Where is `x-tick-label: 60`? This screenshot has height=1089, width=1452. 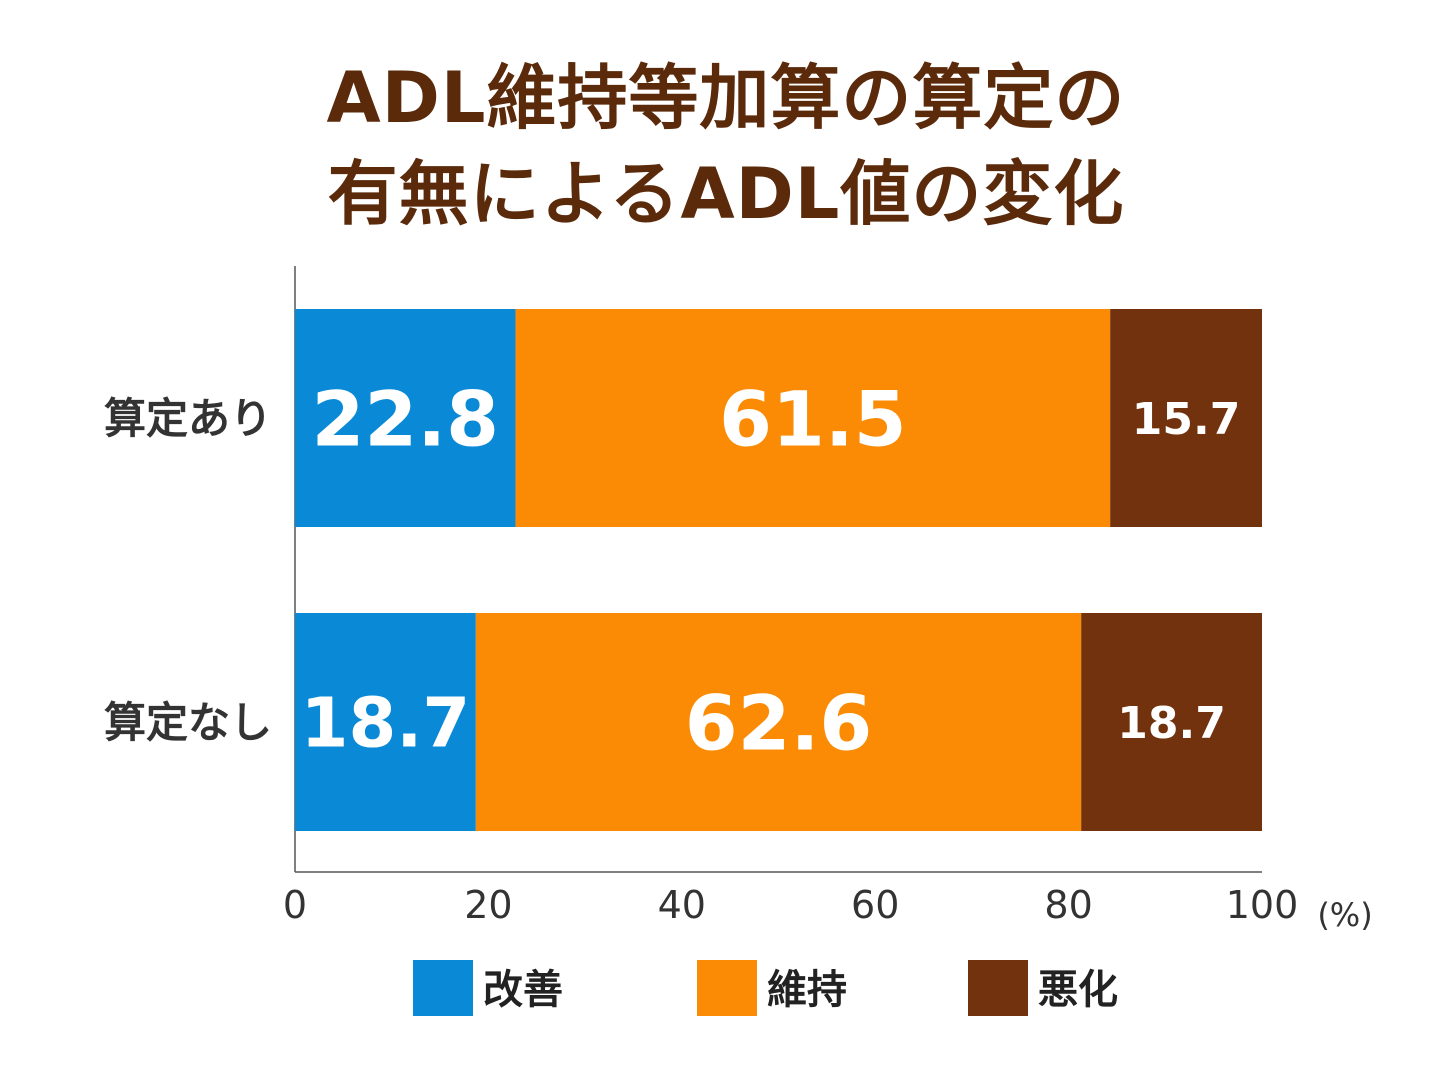 x-tick-label: 60 is located at coordinates (875, 905).